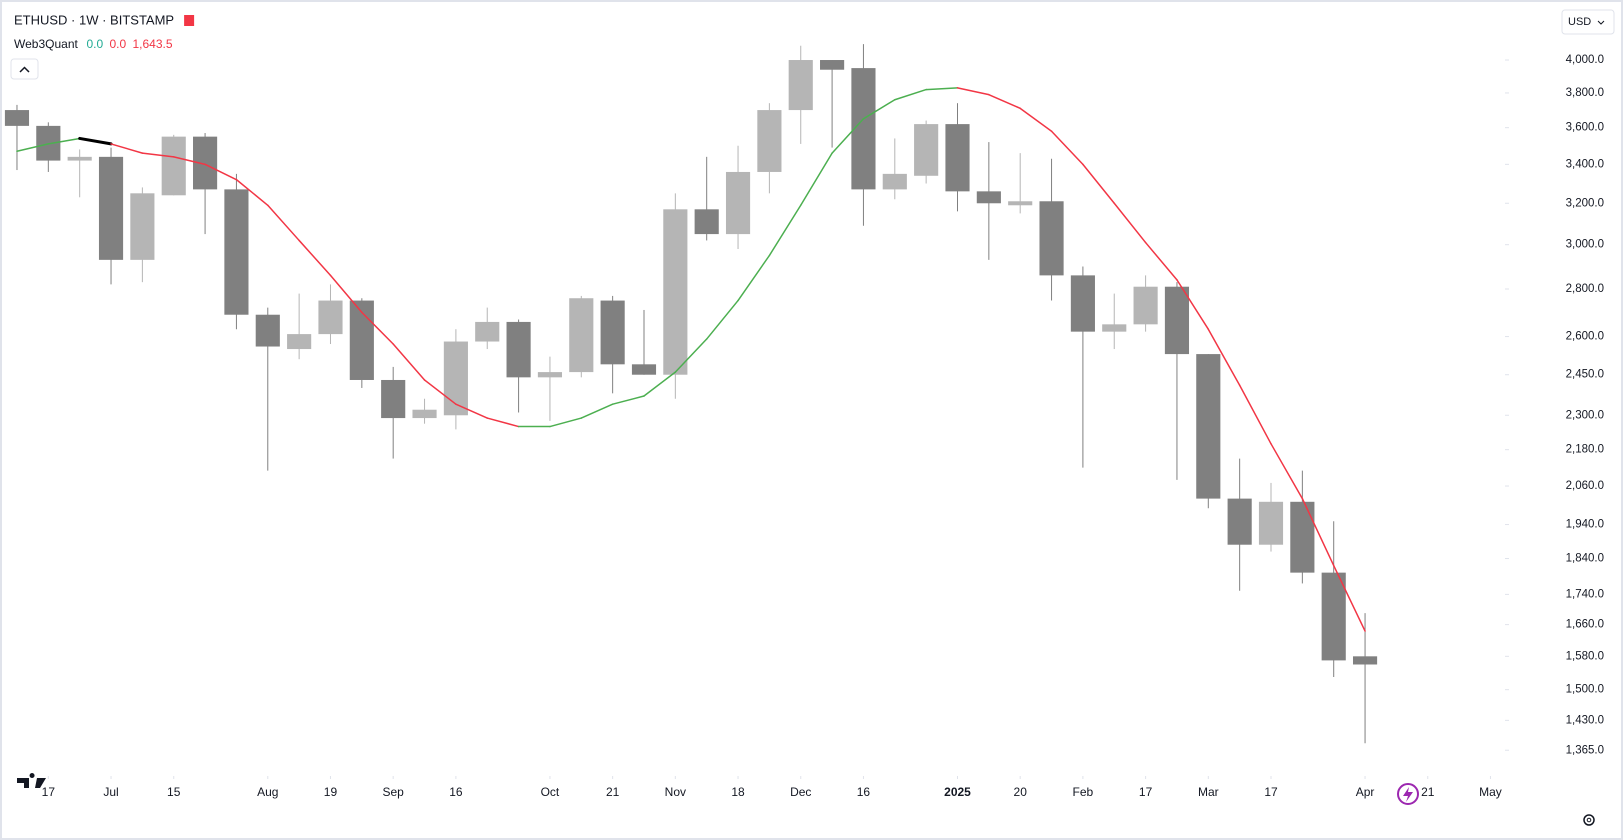 The height and width of the screenshot is (840, 1623). I want to click on x-tick-label: Oct, so click(550, 792).